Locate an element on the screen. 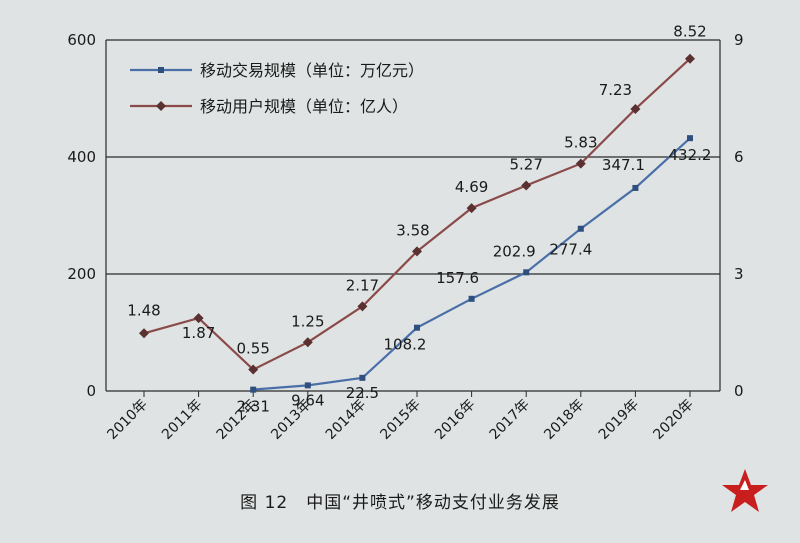 The height and width of the screenshot is (543, 800). x-tick-label: 2019年 is located at coordinates (619, 420).